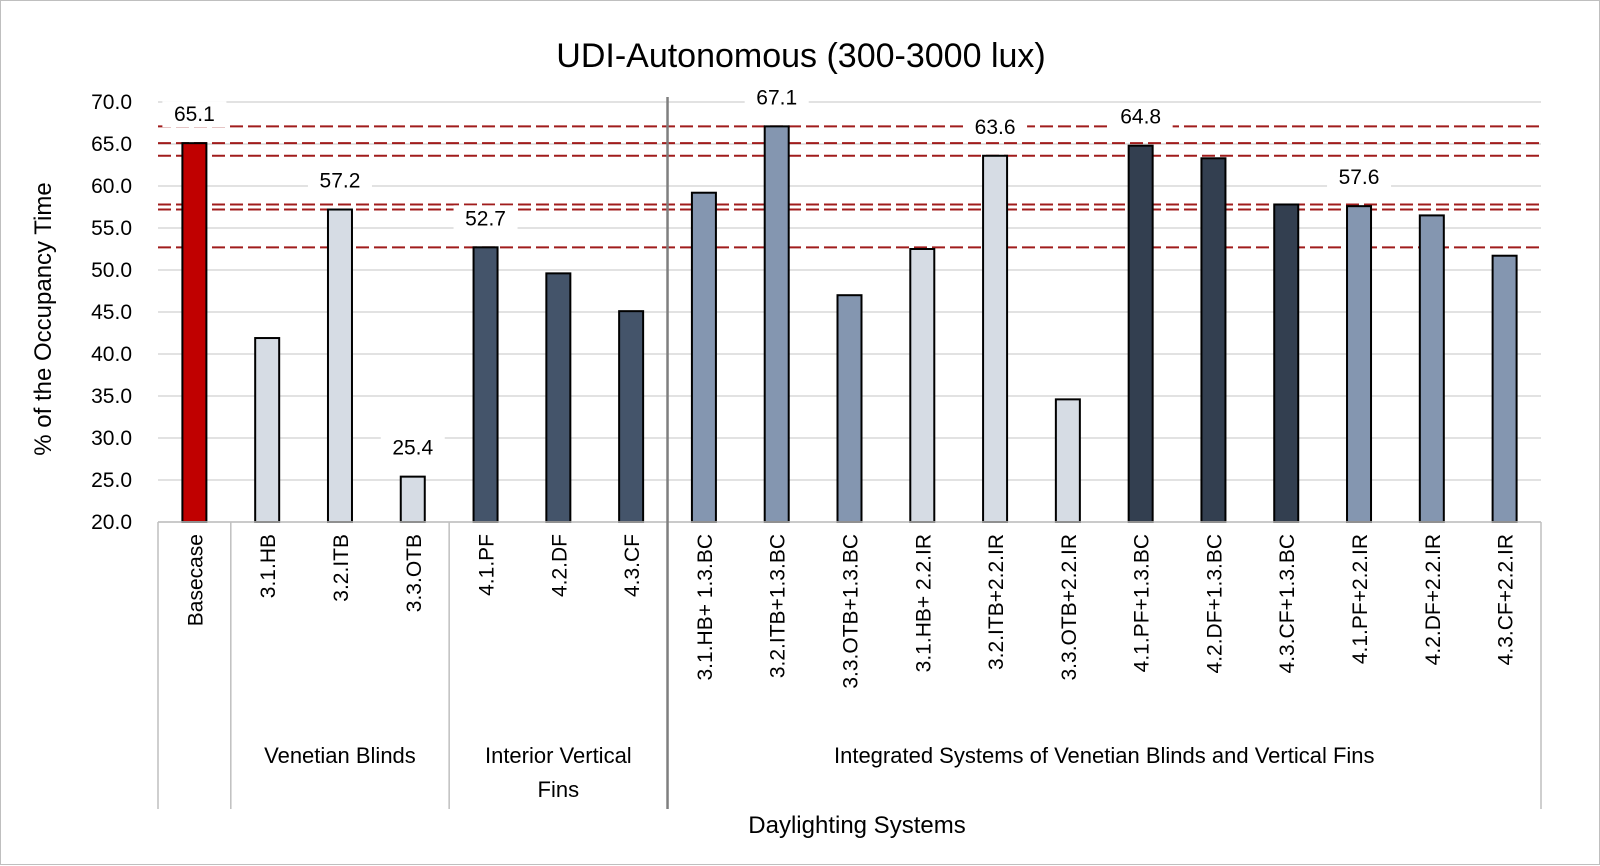  Describe the element at coordinates (111, 270) in the screenshot. I see `y-tick-label: 50.0` at that location.